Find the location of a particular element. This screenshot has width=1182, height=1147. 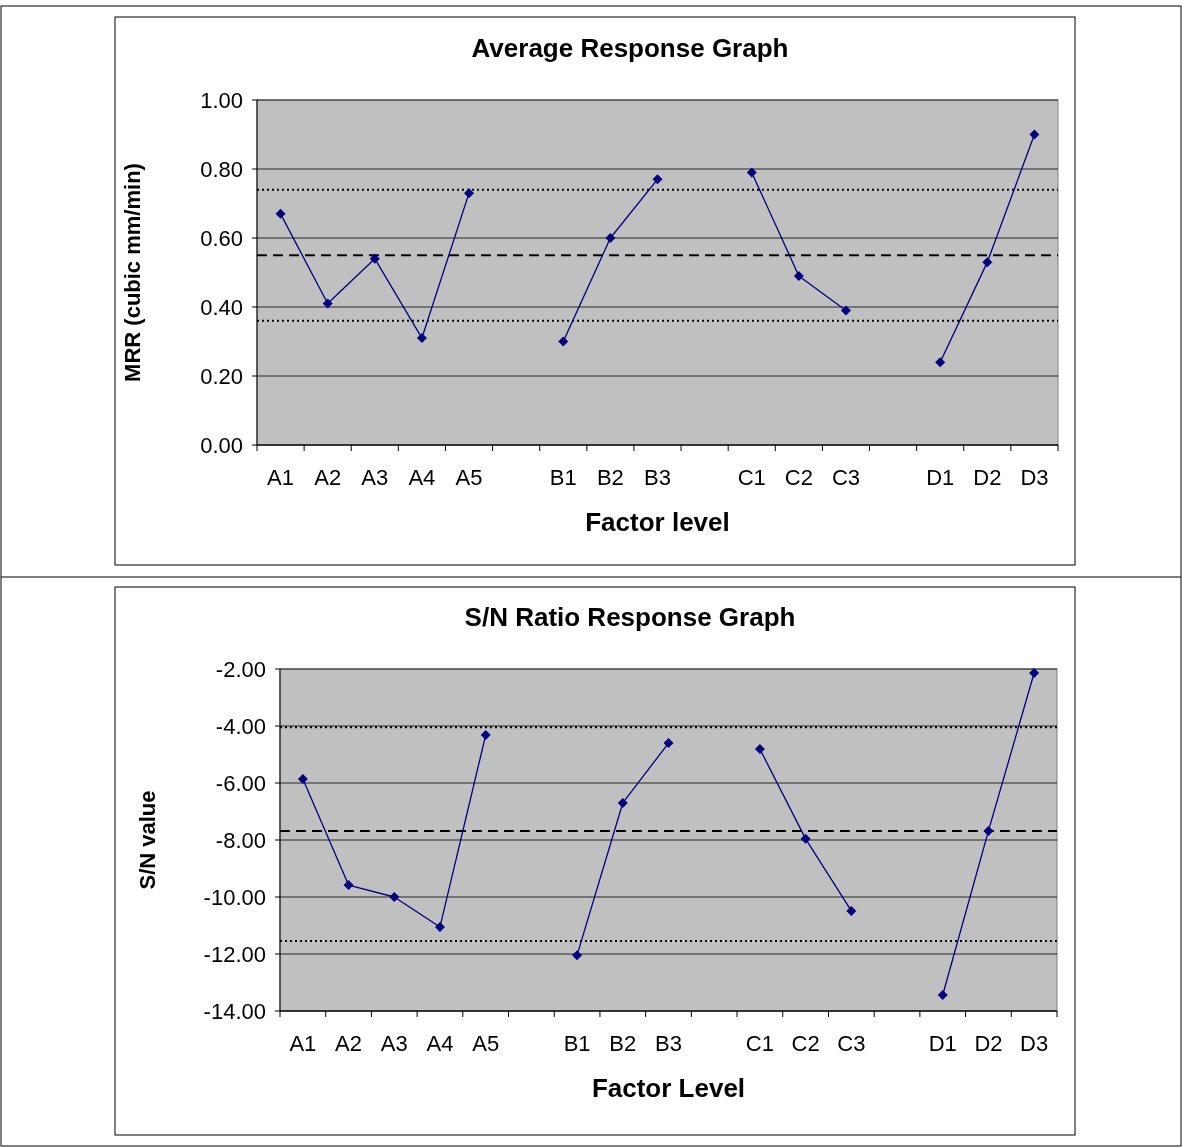

y-tick-label: -6.00 is located at coordinates (240, 783).